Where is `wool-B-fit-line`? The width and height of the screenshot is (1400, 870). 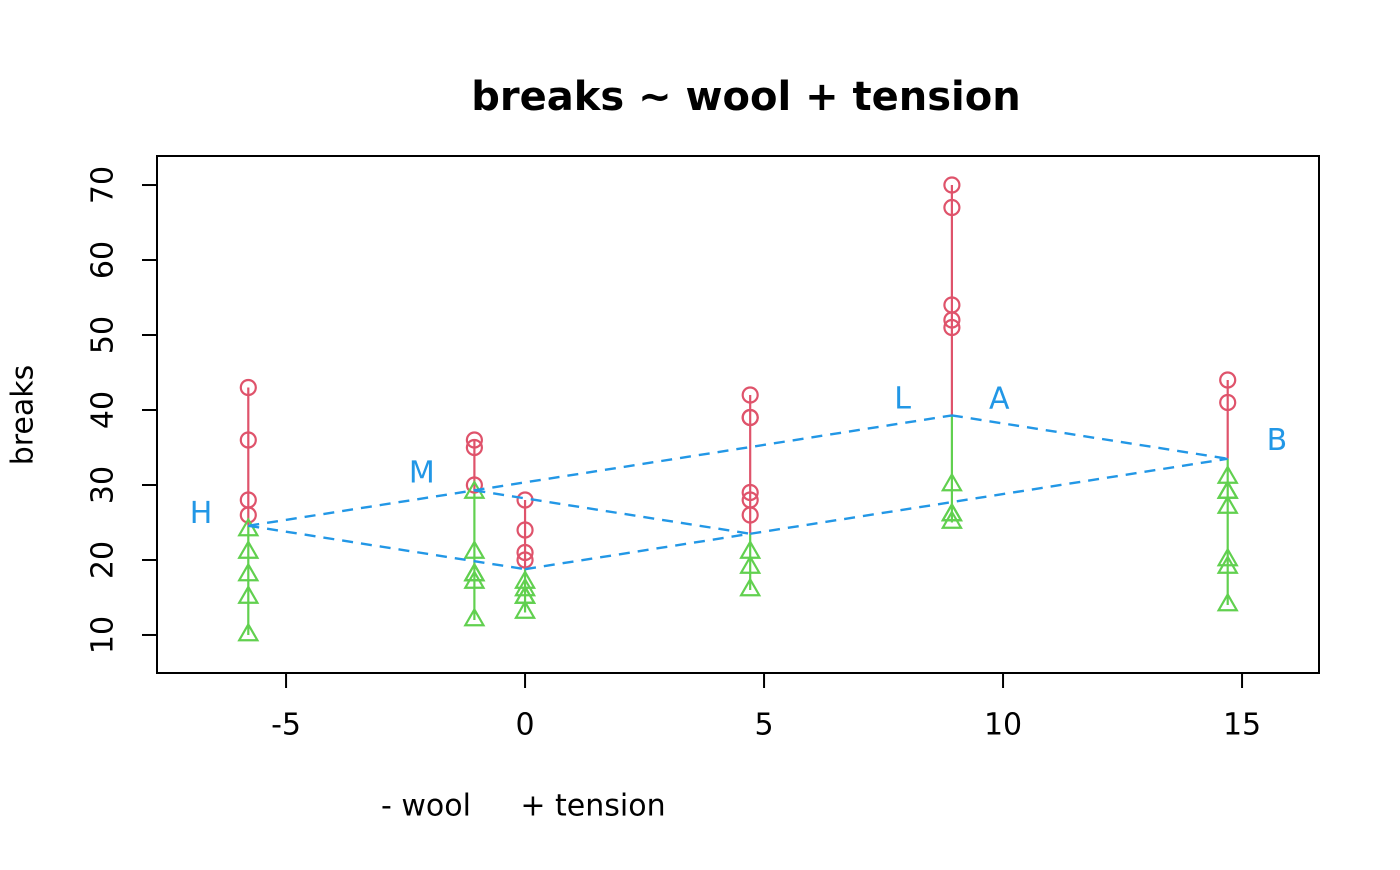
wool-B-fit-line is located at coordinates (876, 514).